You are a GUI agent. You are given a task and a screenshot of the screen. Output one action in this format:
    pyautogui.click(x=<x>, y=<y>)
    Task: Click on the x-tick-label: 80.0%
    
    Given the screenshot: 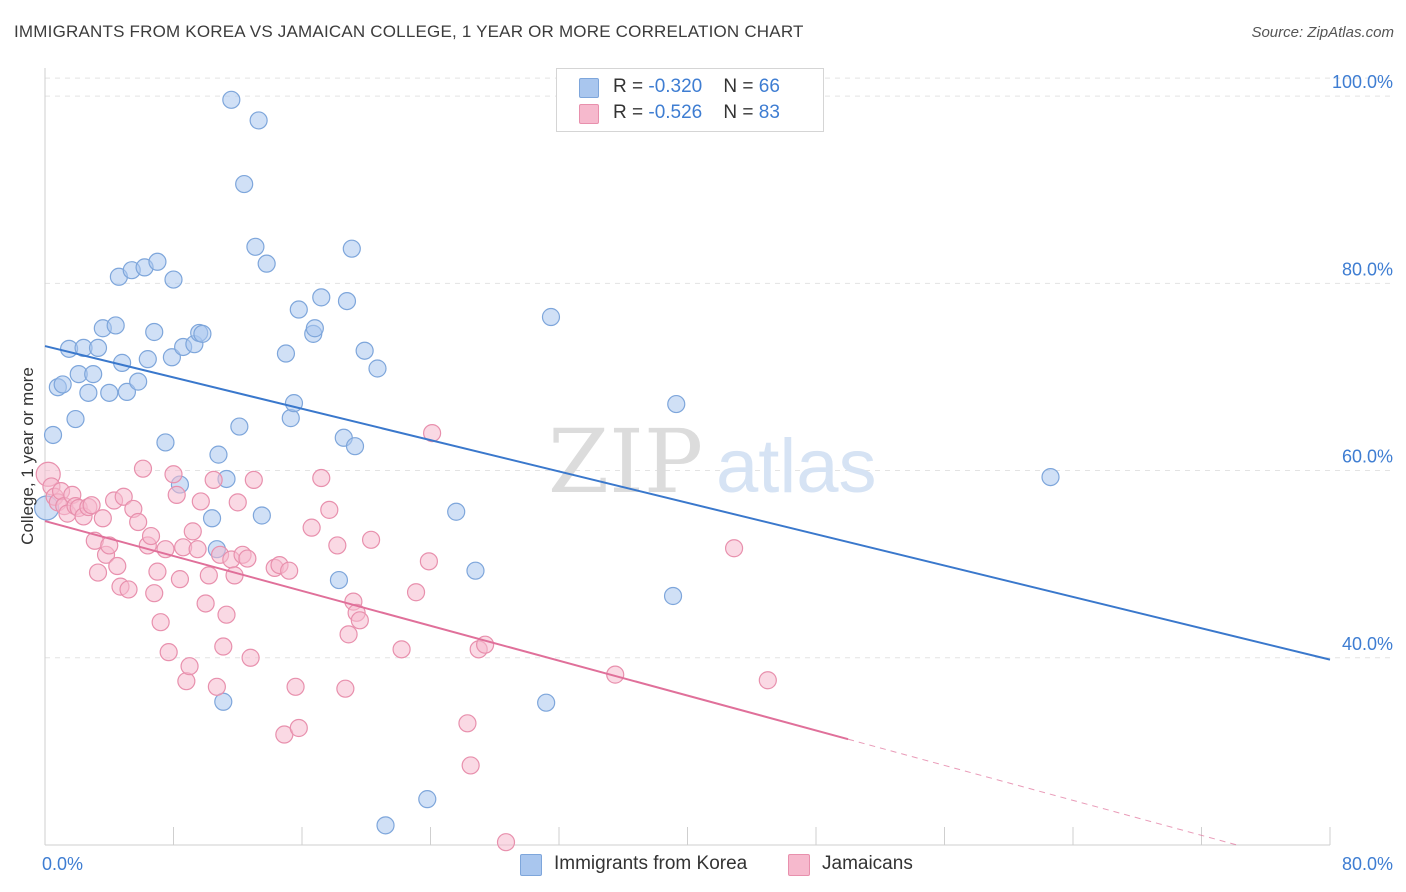 What is the action you would take?
    pyautogui.click(x=1367, y=864)
    